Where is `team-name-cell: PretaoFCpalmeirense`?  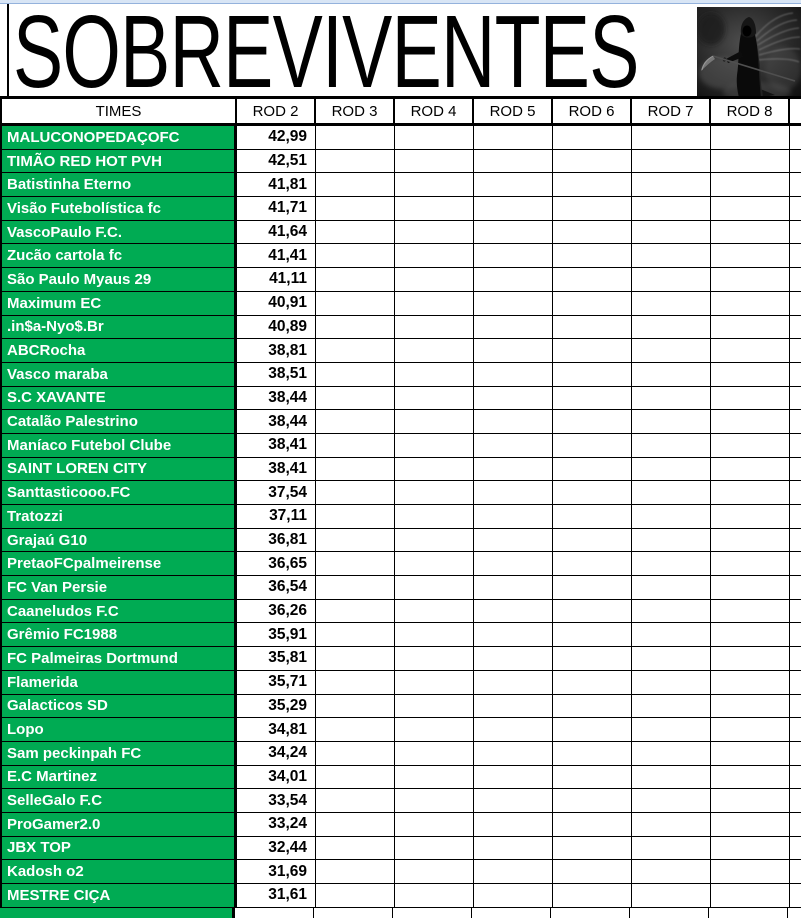
team-name-cell: PretaoFCpalmeirense is located at coordinates (119, 564).